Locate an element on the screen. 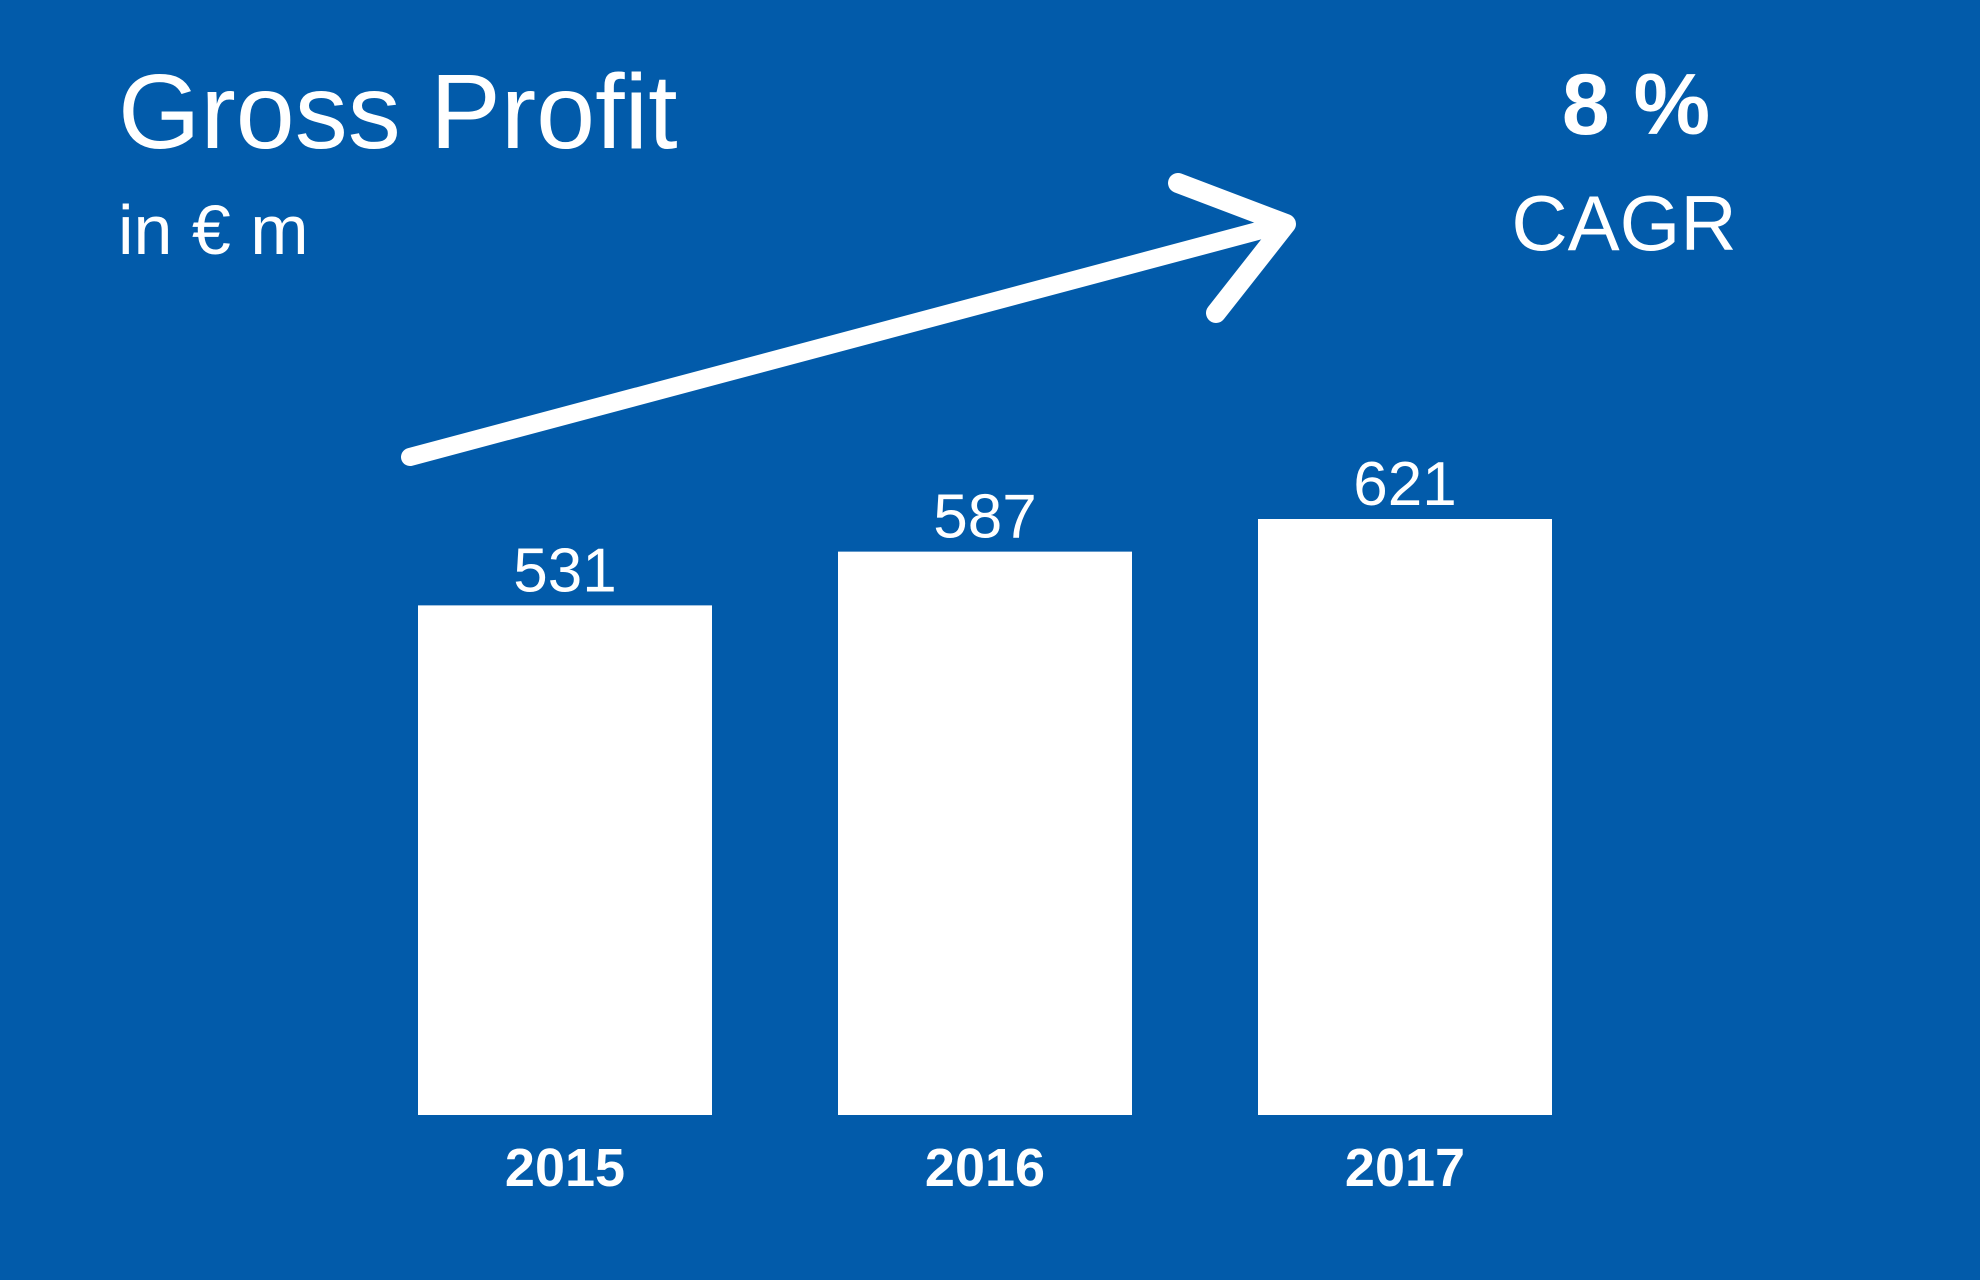  chart-subtitle: in € m is located at coordinates (213, 230).